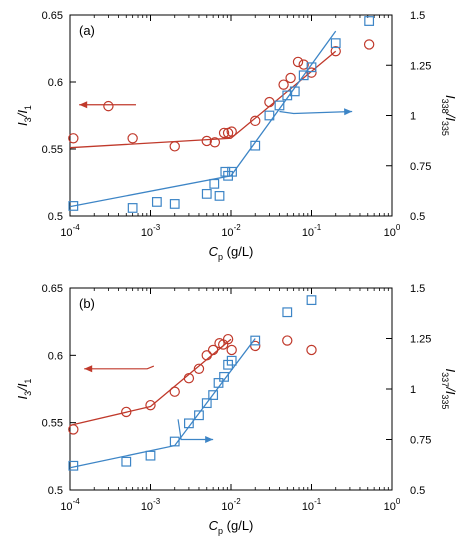  I want to click on y-left-tick-label: 0.55, so click(52, 150).